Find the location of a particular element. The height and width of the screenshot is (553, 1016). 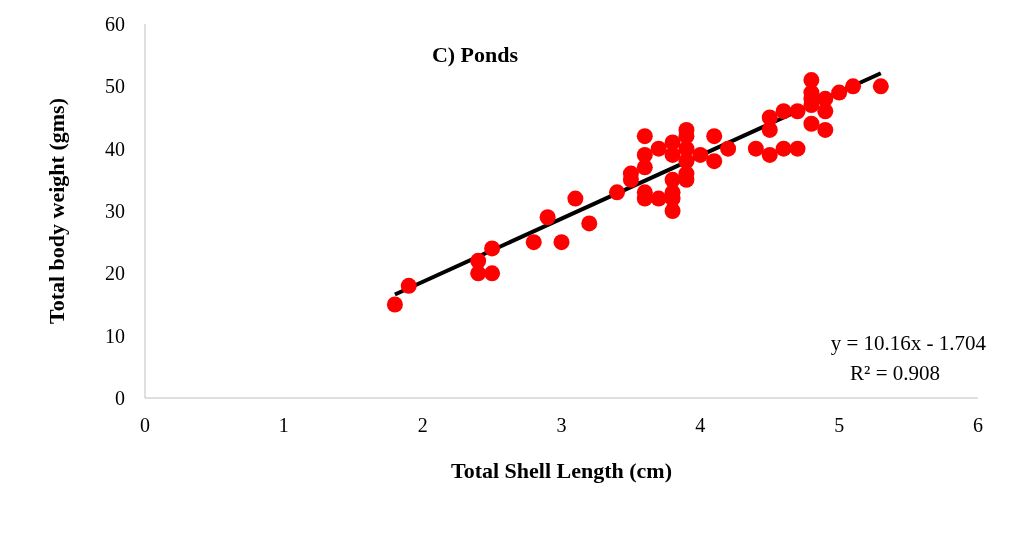

annotation: y = 10.16x - 1.704 is located at coordinates (908, 343).